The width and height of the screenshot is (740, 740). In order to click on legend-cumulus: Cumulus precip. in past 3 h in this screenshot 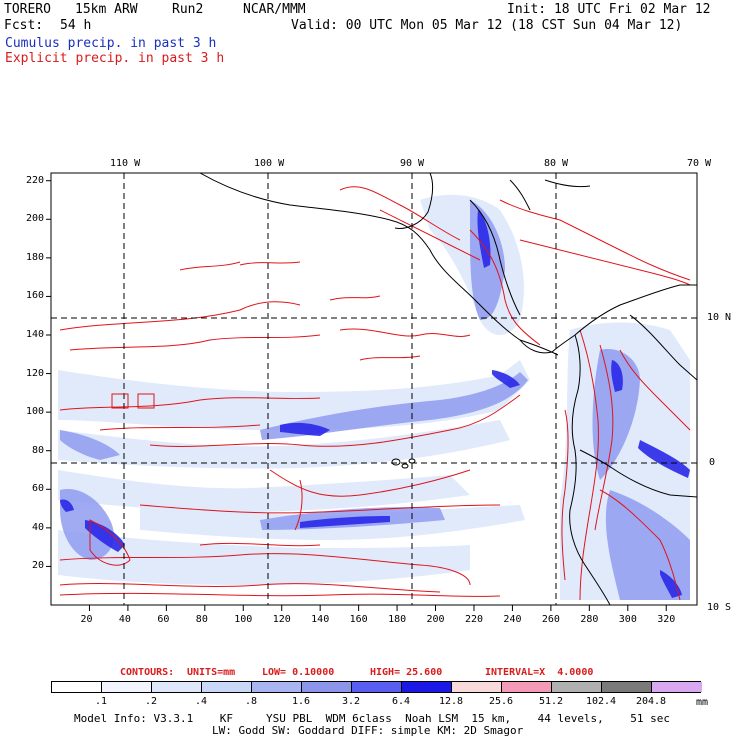, I will do `click(111, 43)`.